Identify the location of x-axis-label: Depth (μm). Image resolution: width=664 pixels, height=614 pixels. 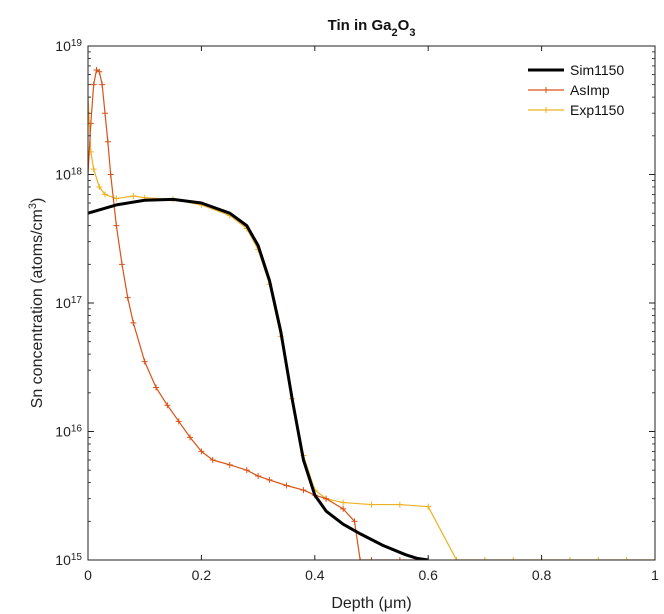
(371, 603).